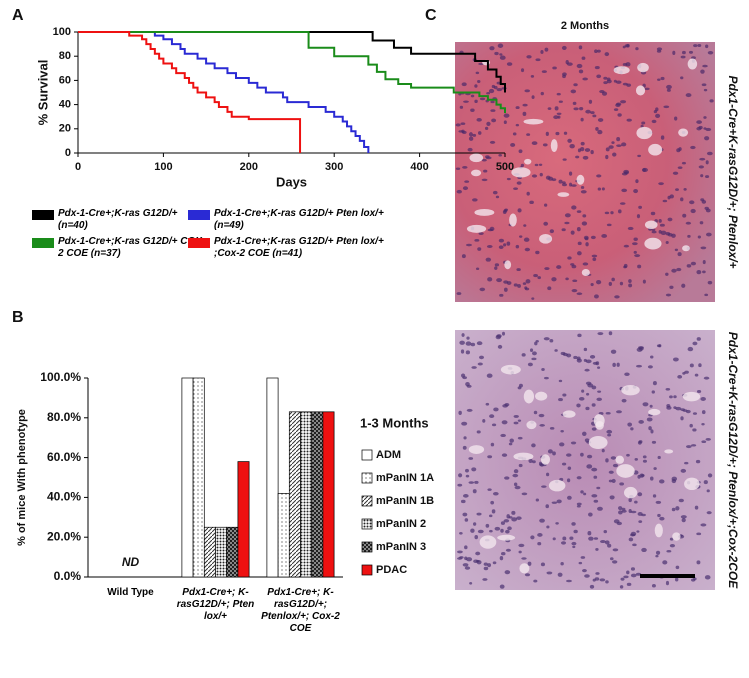 The width and height of the screenshot is (749, 678). I want to click on x-tick-label: 500, so click(505, 167).